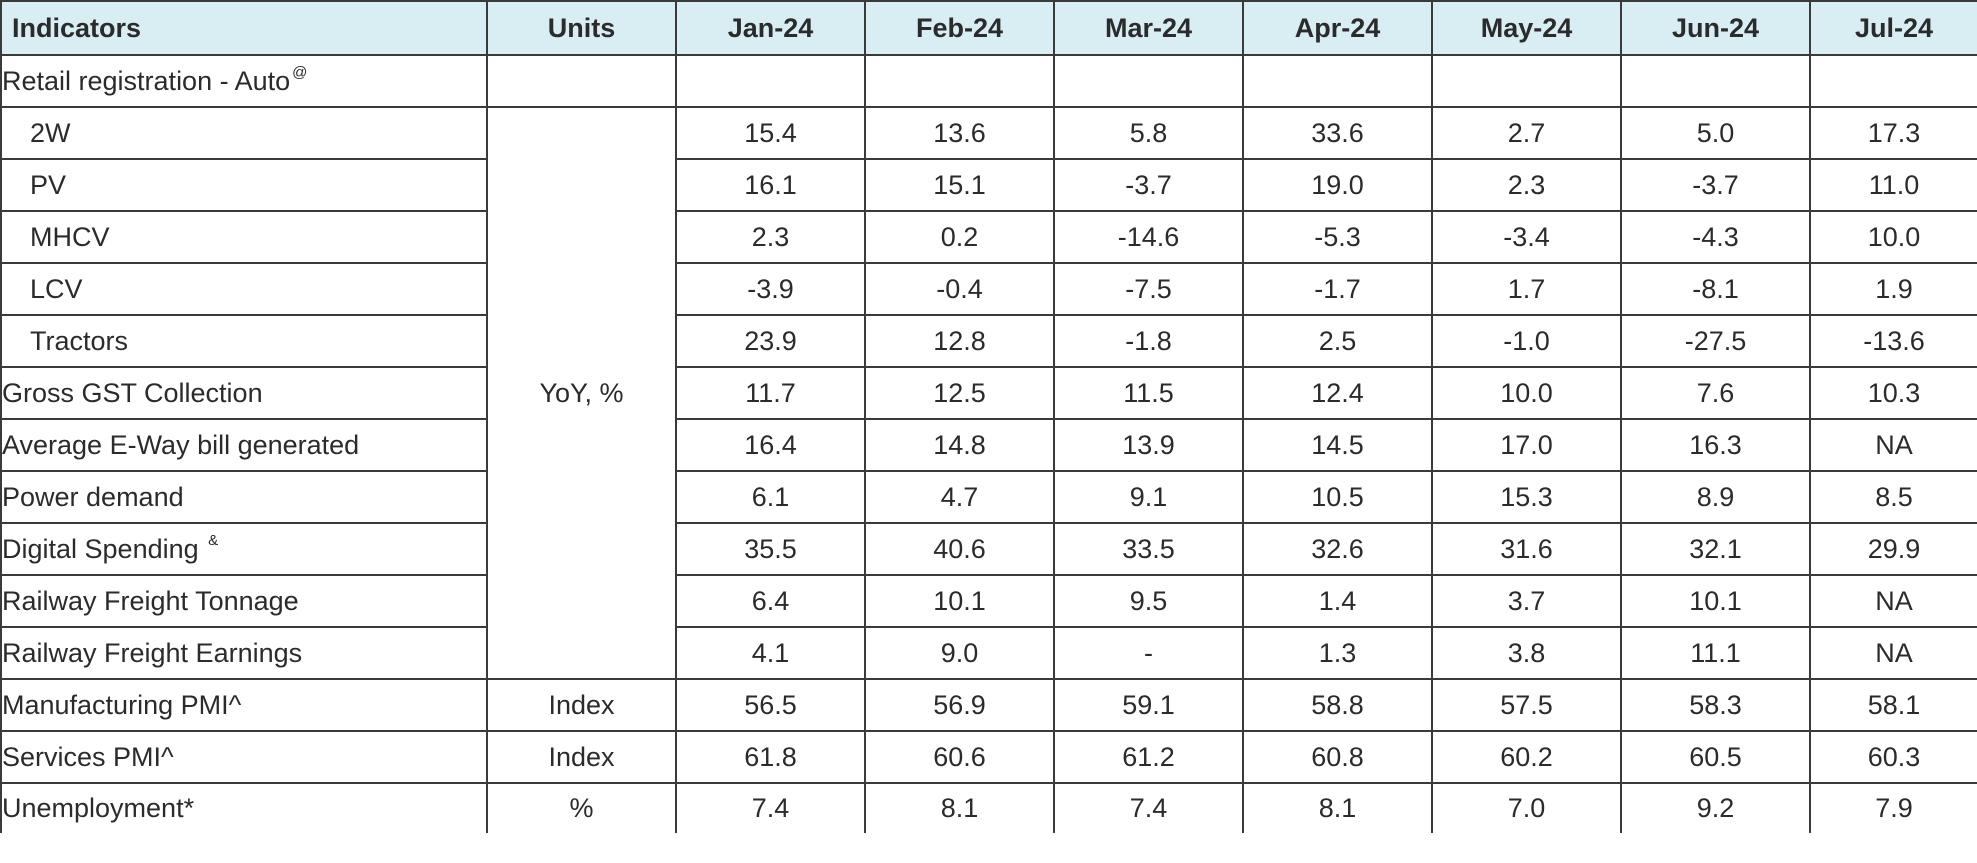 This screenshot has width=1977, height=863. I want to click on table-cell: 13.9, so click(1148, 445).